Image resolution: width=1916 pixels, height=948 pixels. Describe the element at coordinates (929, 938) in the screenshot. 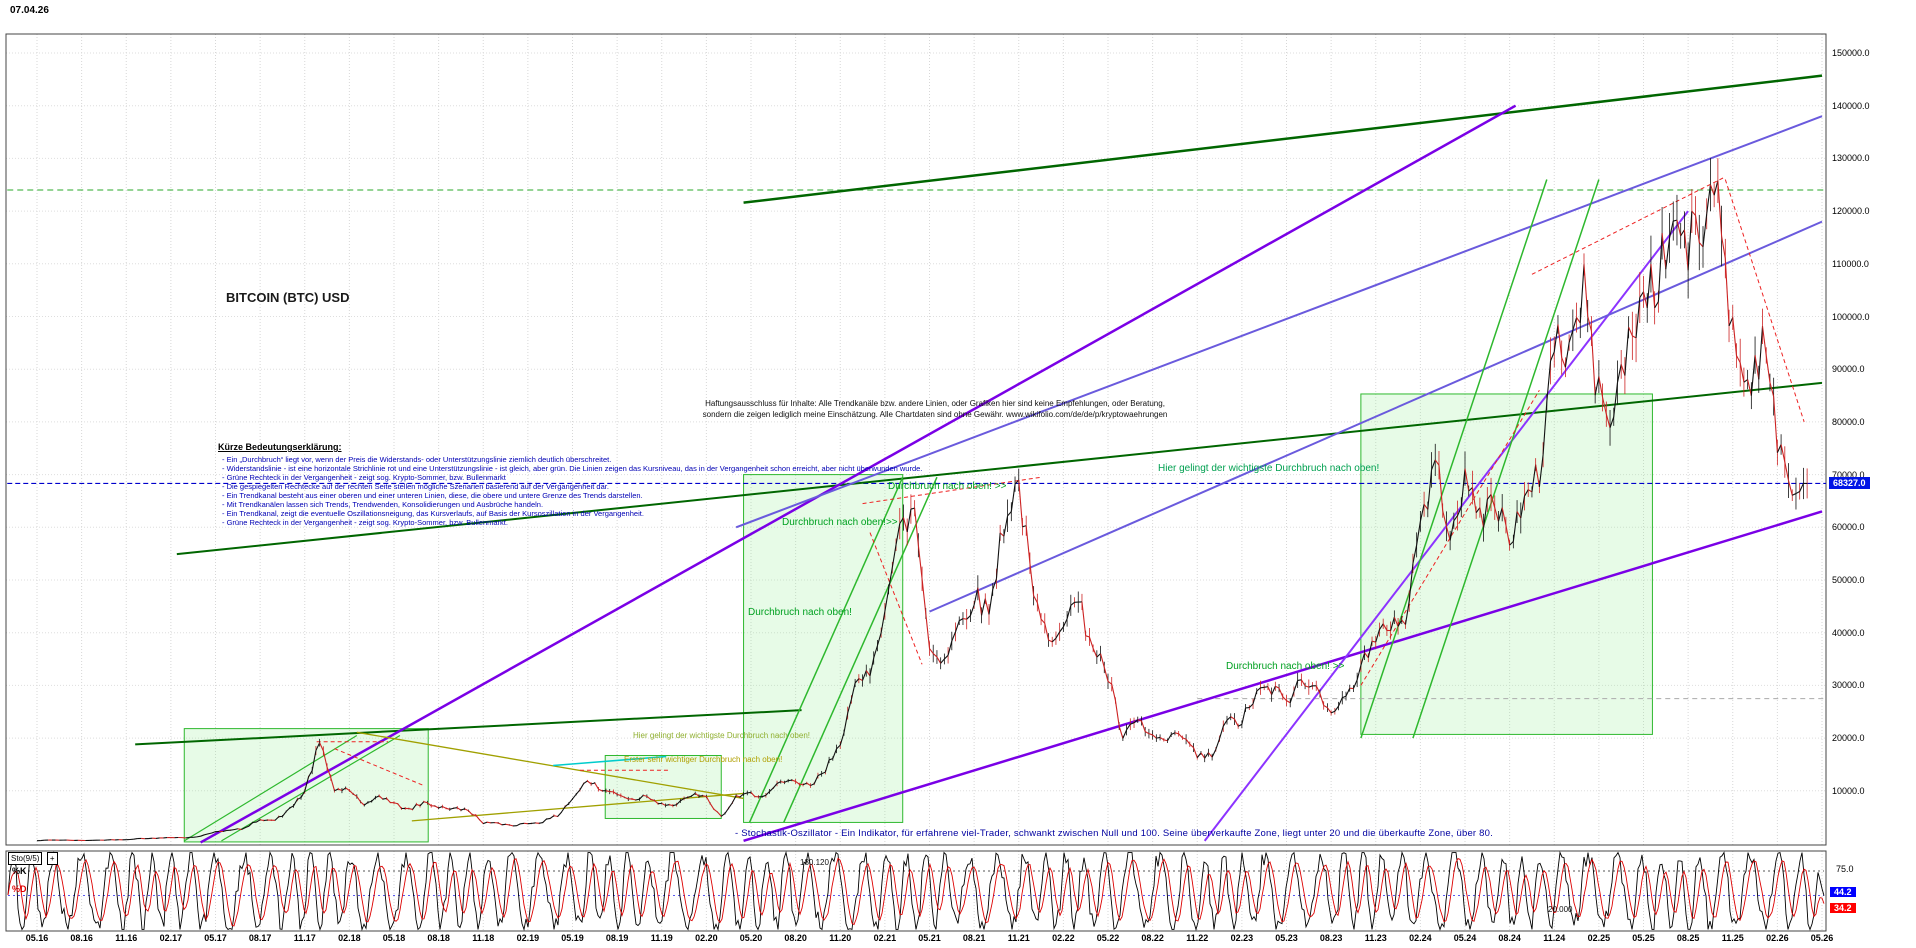

I see `x-axis-label: 05.21` at that location.